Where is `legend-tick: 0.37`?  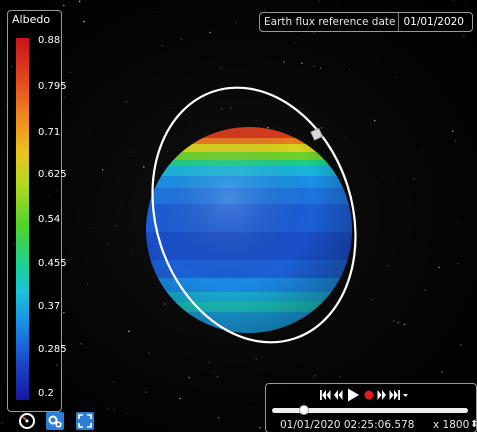 legend-tick: 0.37 is located at coordinates (49, 306).